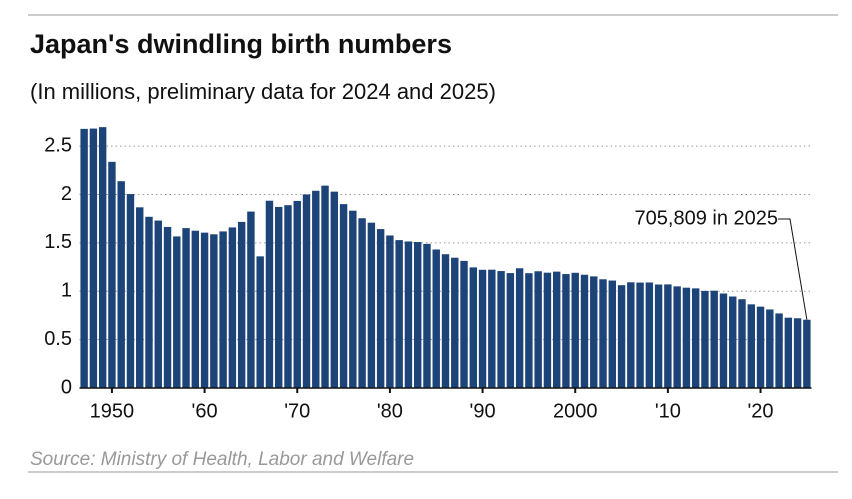  I want to click on y-tick-label: 0, so click(66, 387).